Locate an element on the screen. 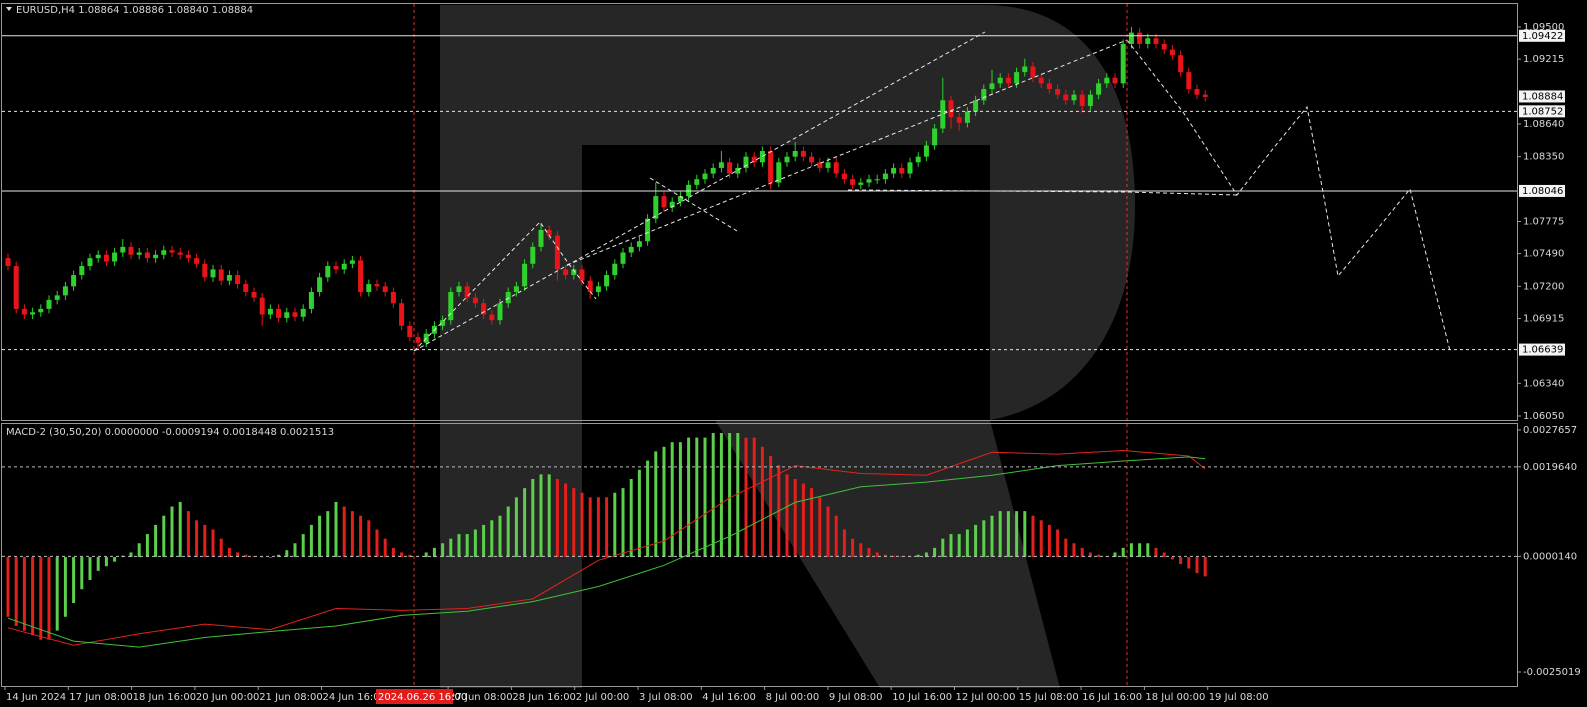 The image size is (1587, 707). x-tick-label: 2 Jul 00:00 is located at coordinates (603, 697).